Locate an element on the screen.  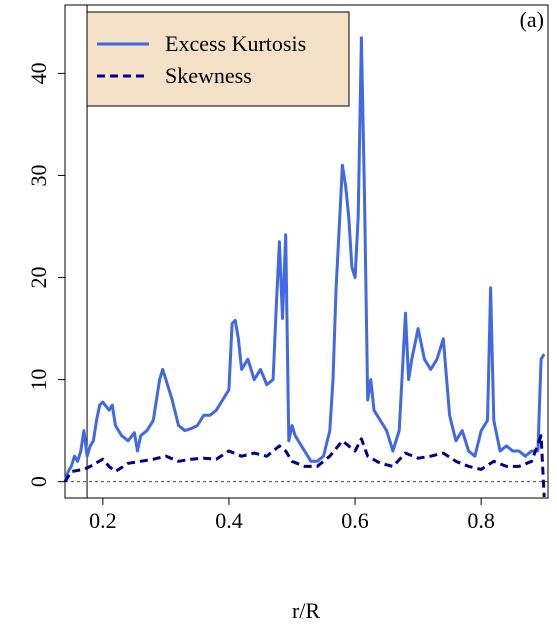
y-tick-label: 30 is located at coordinates (38, 175).